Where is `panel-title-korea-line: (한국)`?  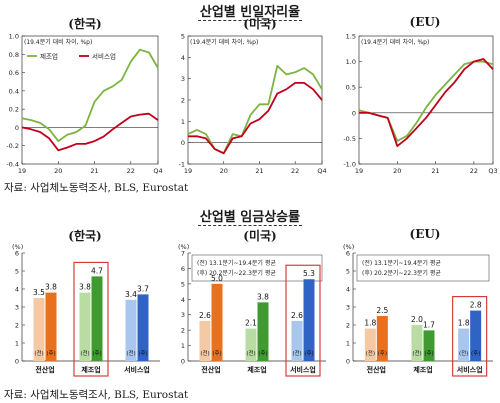 panel-title-korea-line: (한국) is located at coordinates (85, 24).